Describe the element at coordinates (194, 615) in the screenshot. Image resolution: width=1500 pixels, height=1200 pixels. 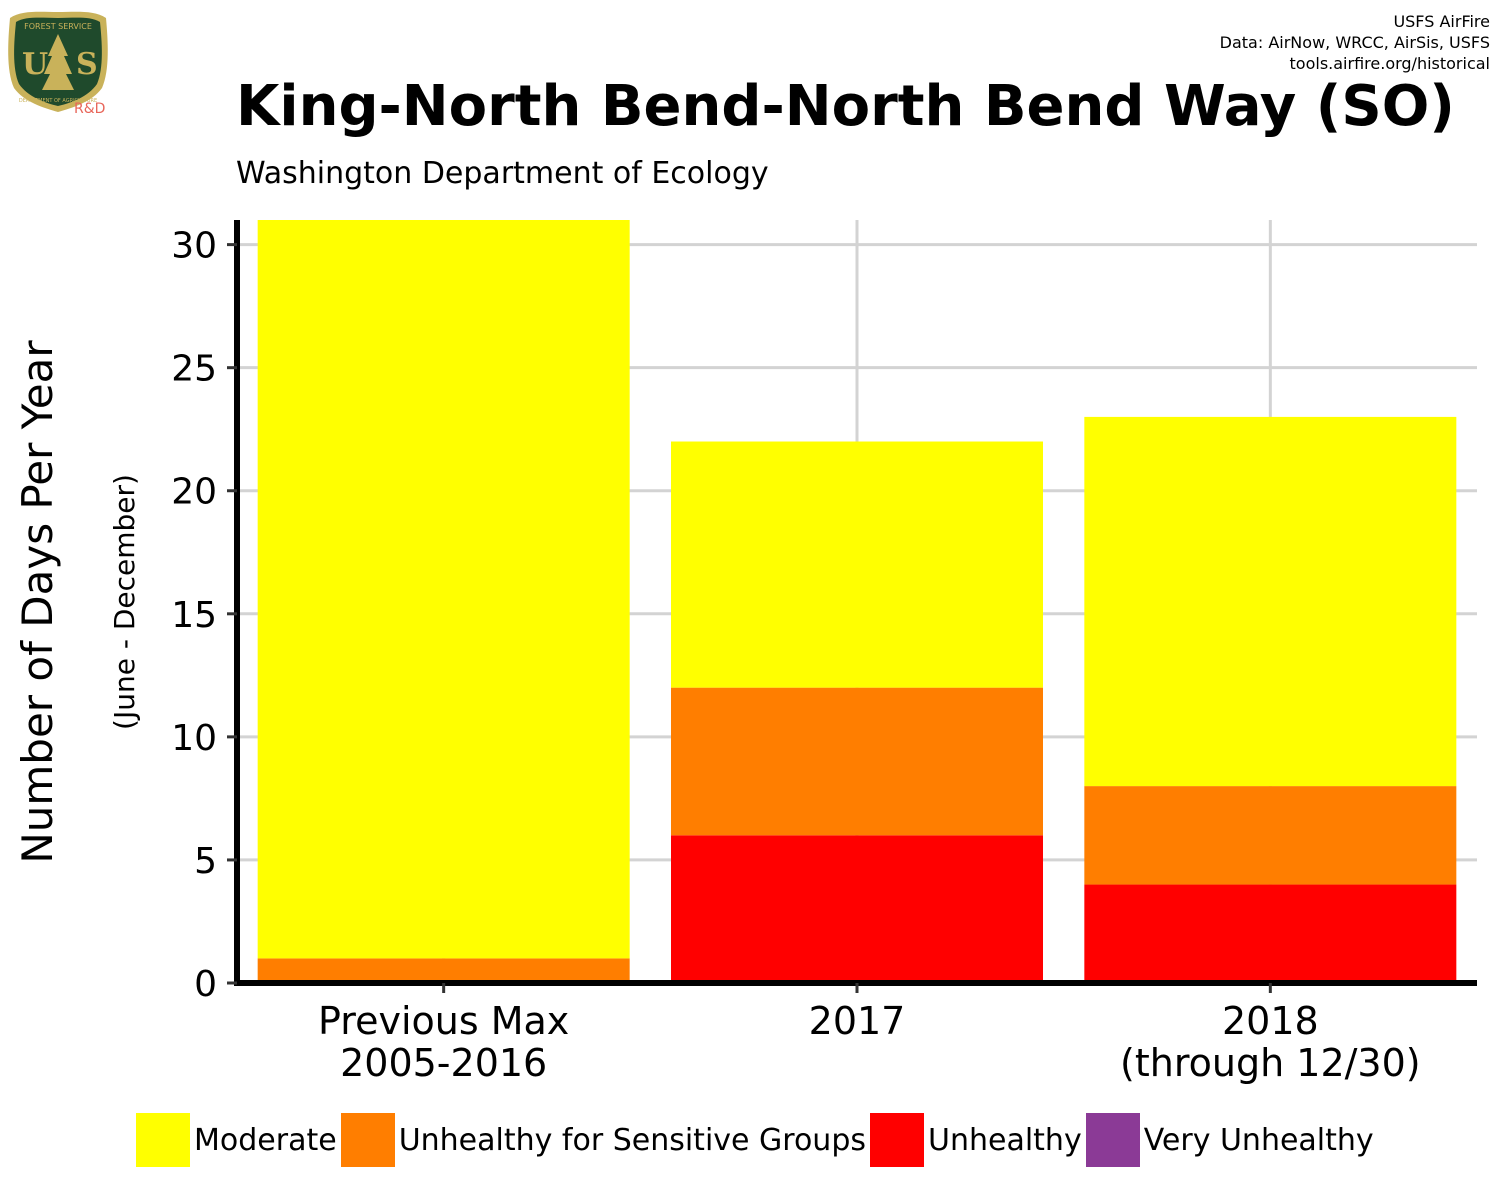
I see `y-tick-label: 15` at that location.